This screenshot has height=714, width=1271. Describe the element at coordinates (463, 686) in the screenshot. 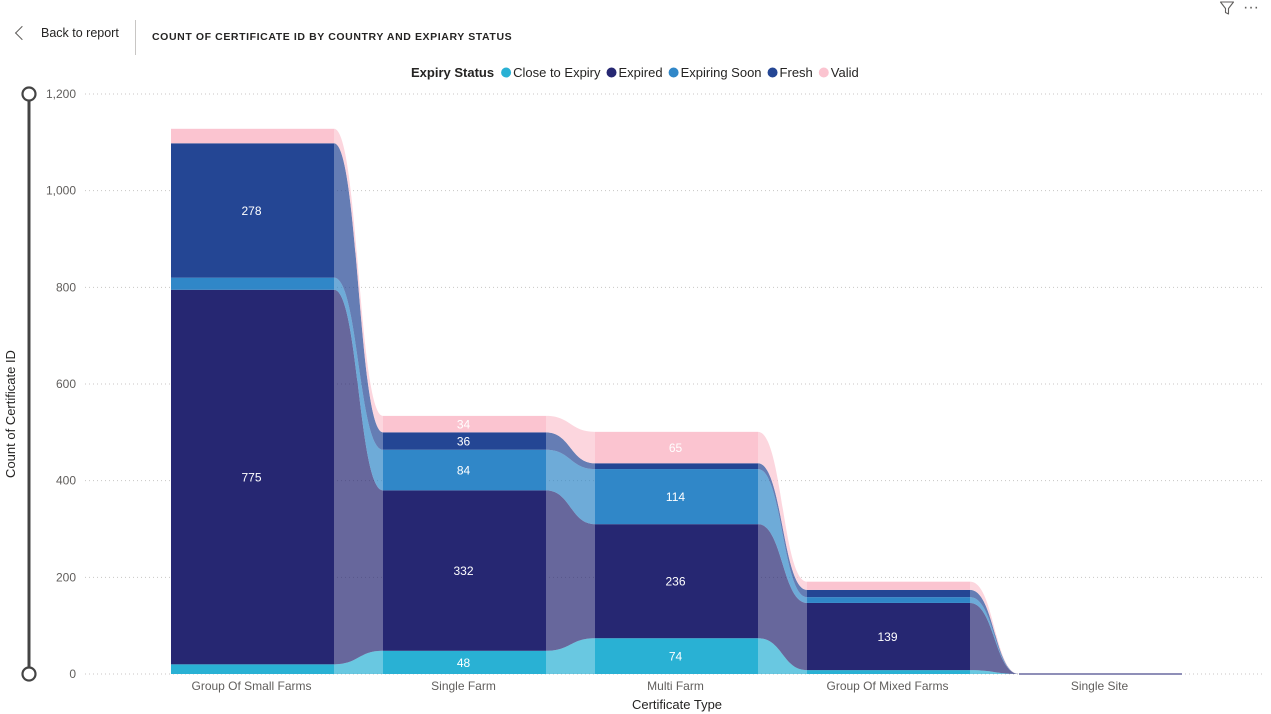

I see `x-tick-label: Single Farm` at that location.